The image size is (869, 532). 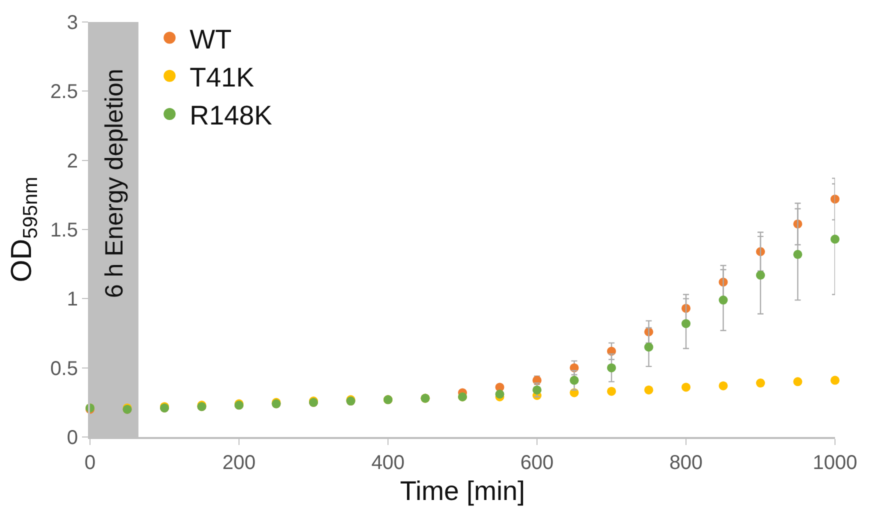 I want to click on x-axis-title: Time [min], so click(x=463, y=491).